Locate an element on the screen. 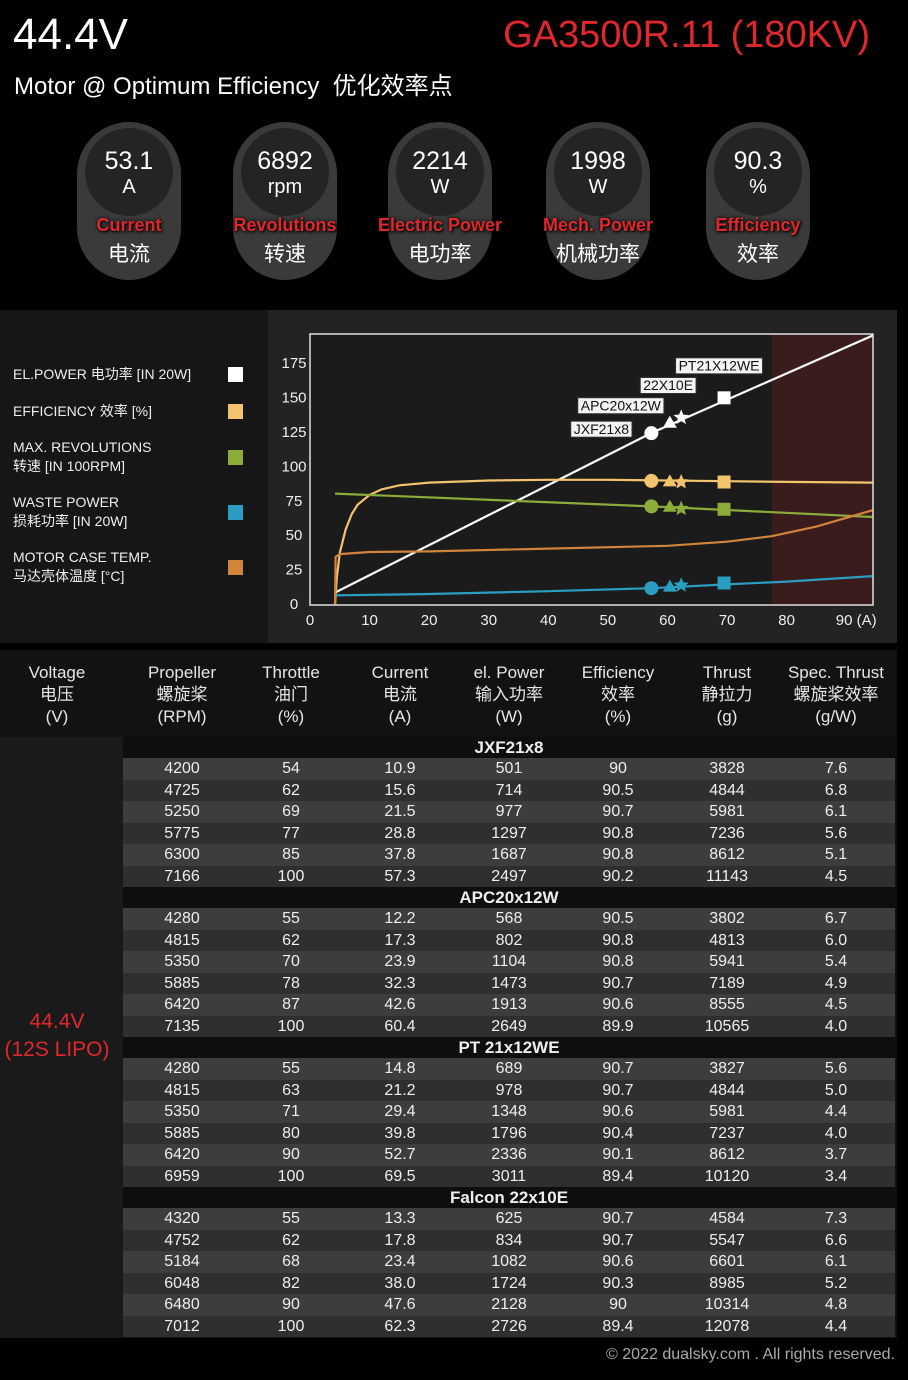 Image resolution: width=908 pixels, height=1380 pixels. table-cell: 1297 is located at coordinates (509, 833).